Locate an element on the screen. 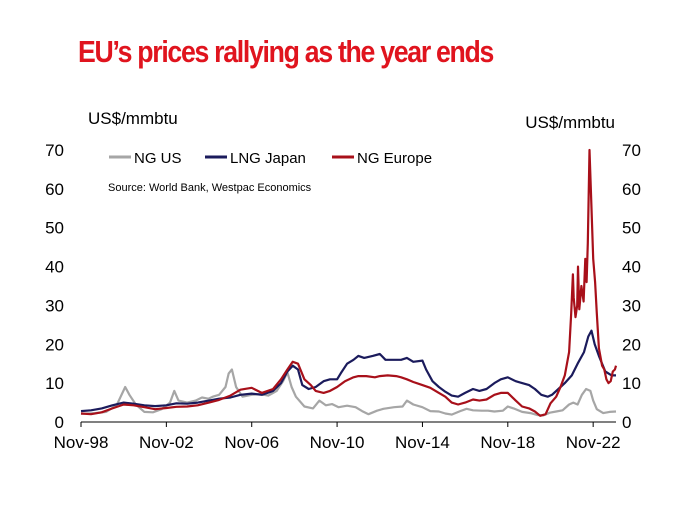 Image resolution: width=700 pixels, height=525 pixels. y-tick-label-left: 20 is located at coordinates (54, 344).